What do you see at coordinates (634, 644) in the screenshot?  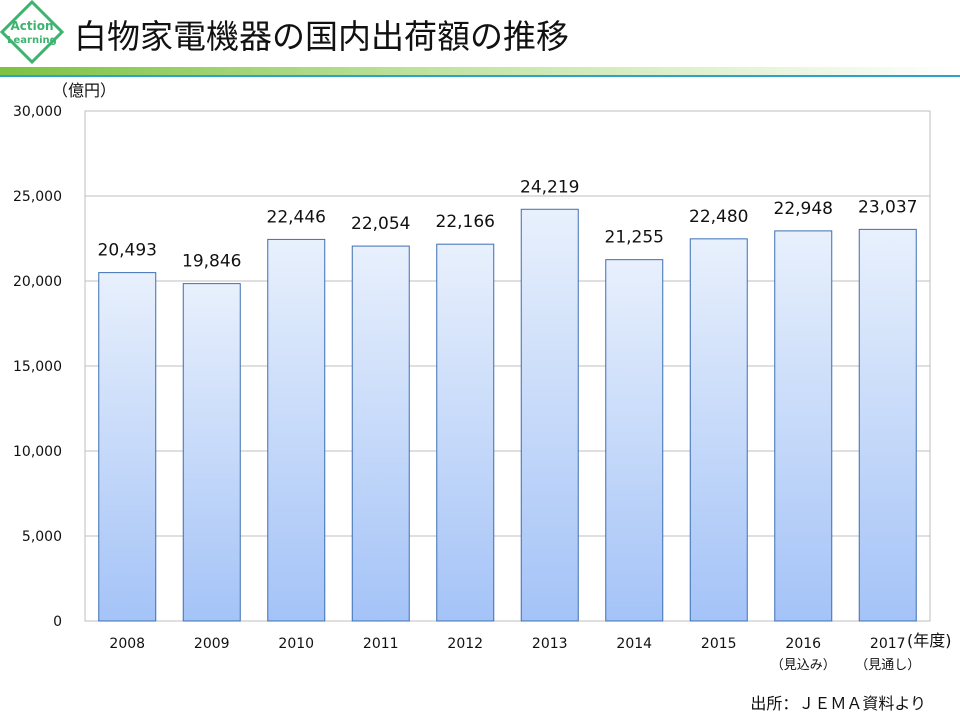 I see `x-tick-label: 2014` at bounding box center [634, 644].